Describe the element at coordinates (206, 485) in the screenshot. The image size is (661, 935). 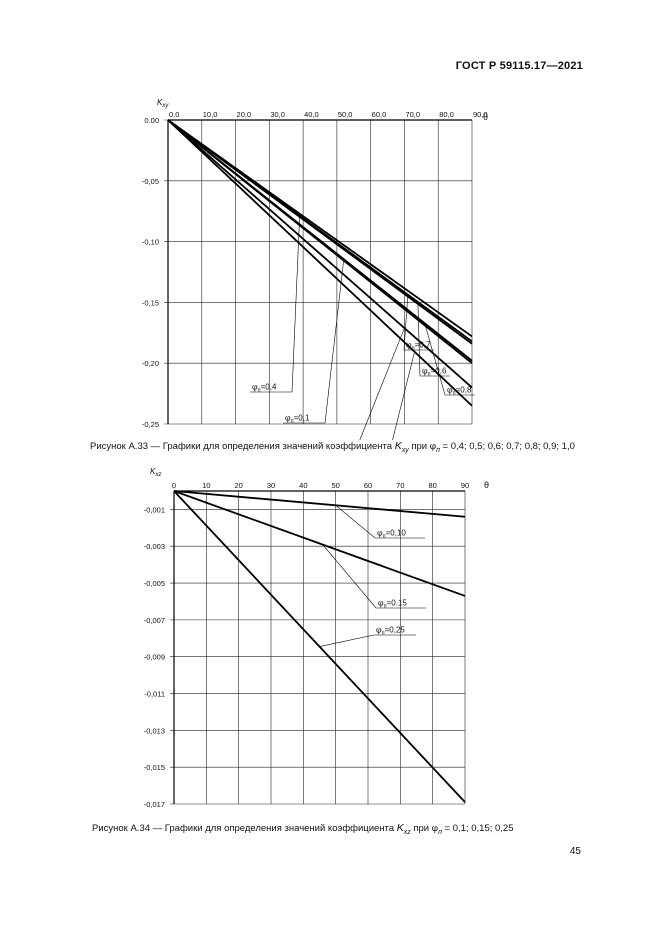
I see `x-tick-label: 10` at that location.